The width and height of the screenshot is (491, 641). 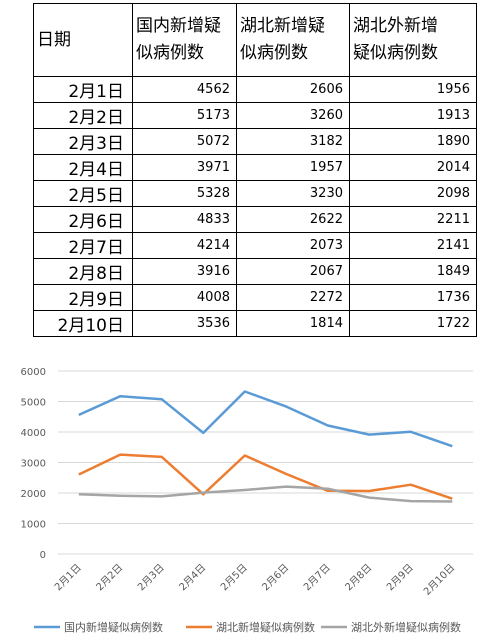 I want to click on legend-label: 湖北新增疑似病例数, so click(x=265, y=627).